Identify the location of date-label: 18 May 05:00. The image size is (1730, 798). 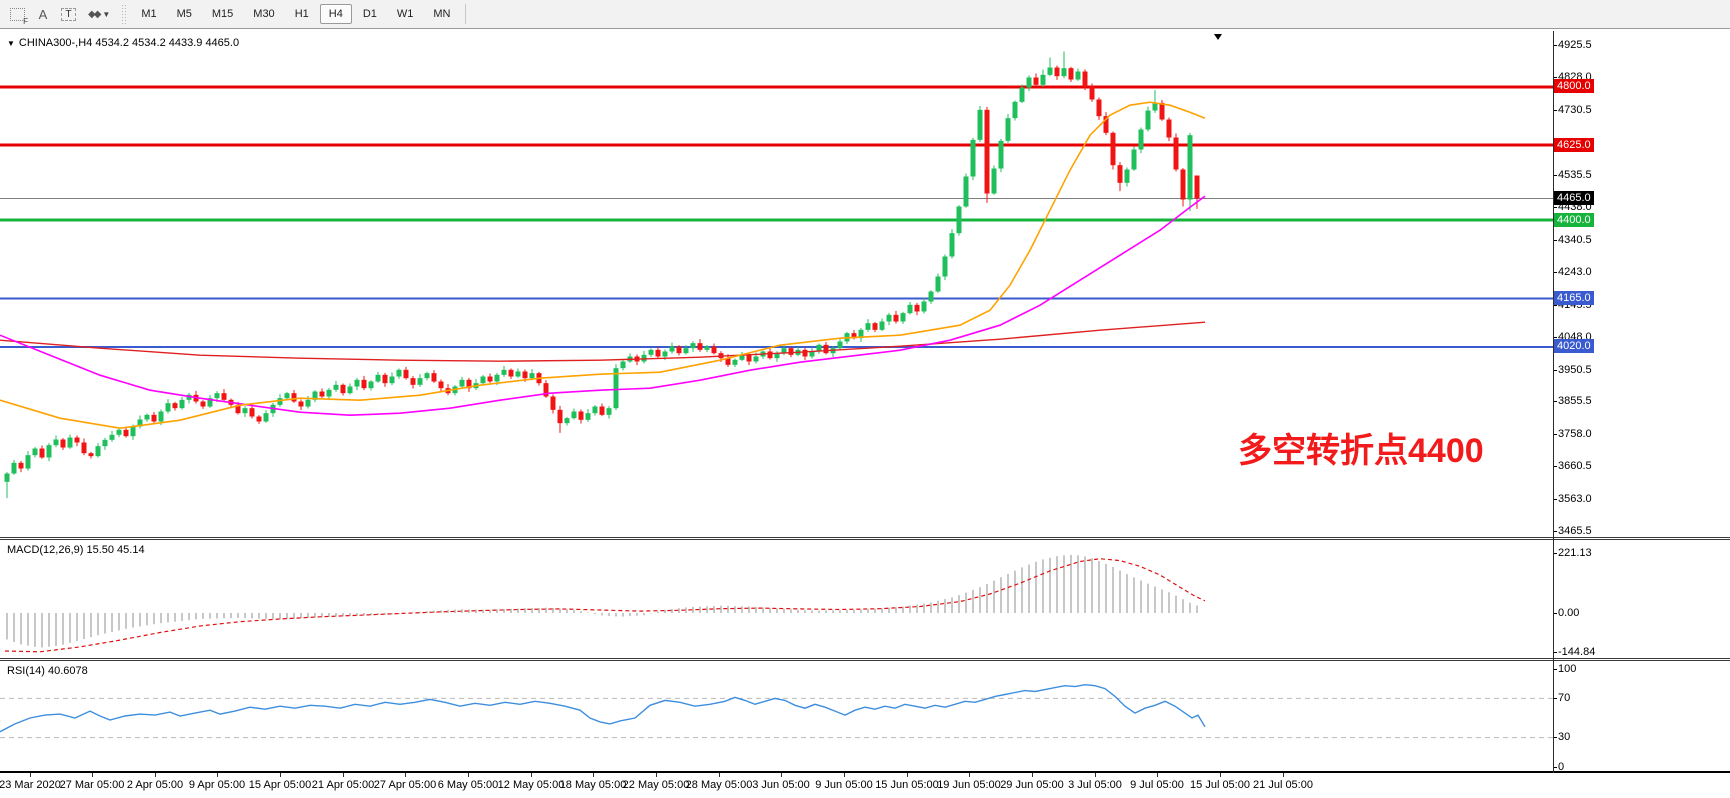
(593, 785).